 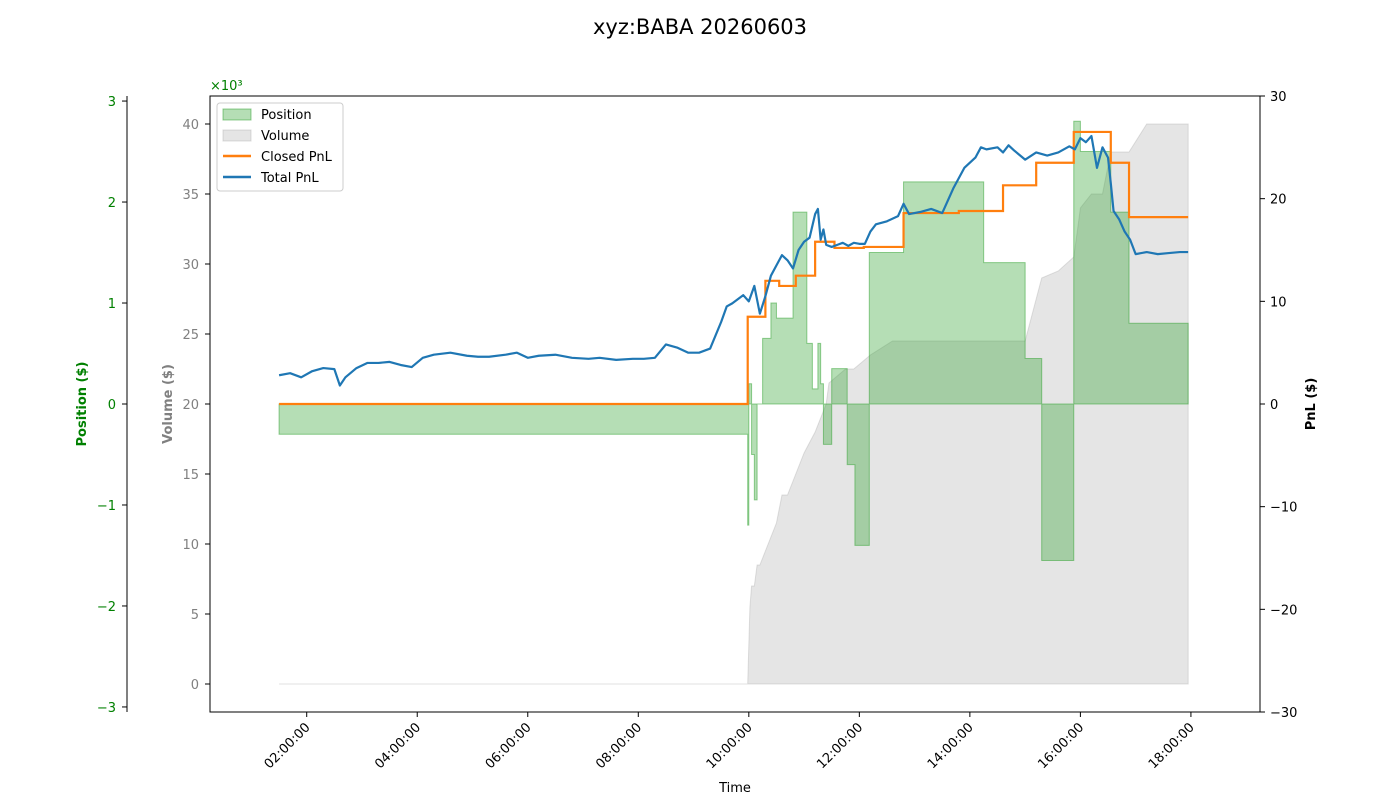 I want to click on position-tick-label: −1, so click(x=106, y=506).